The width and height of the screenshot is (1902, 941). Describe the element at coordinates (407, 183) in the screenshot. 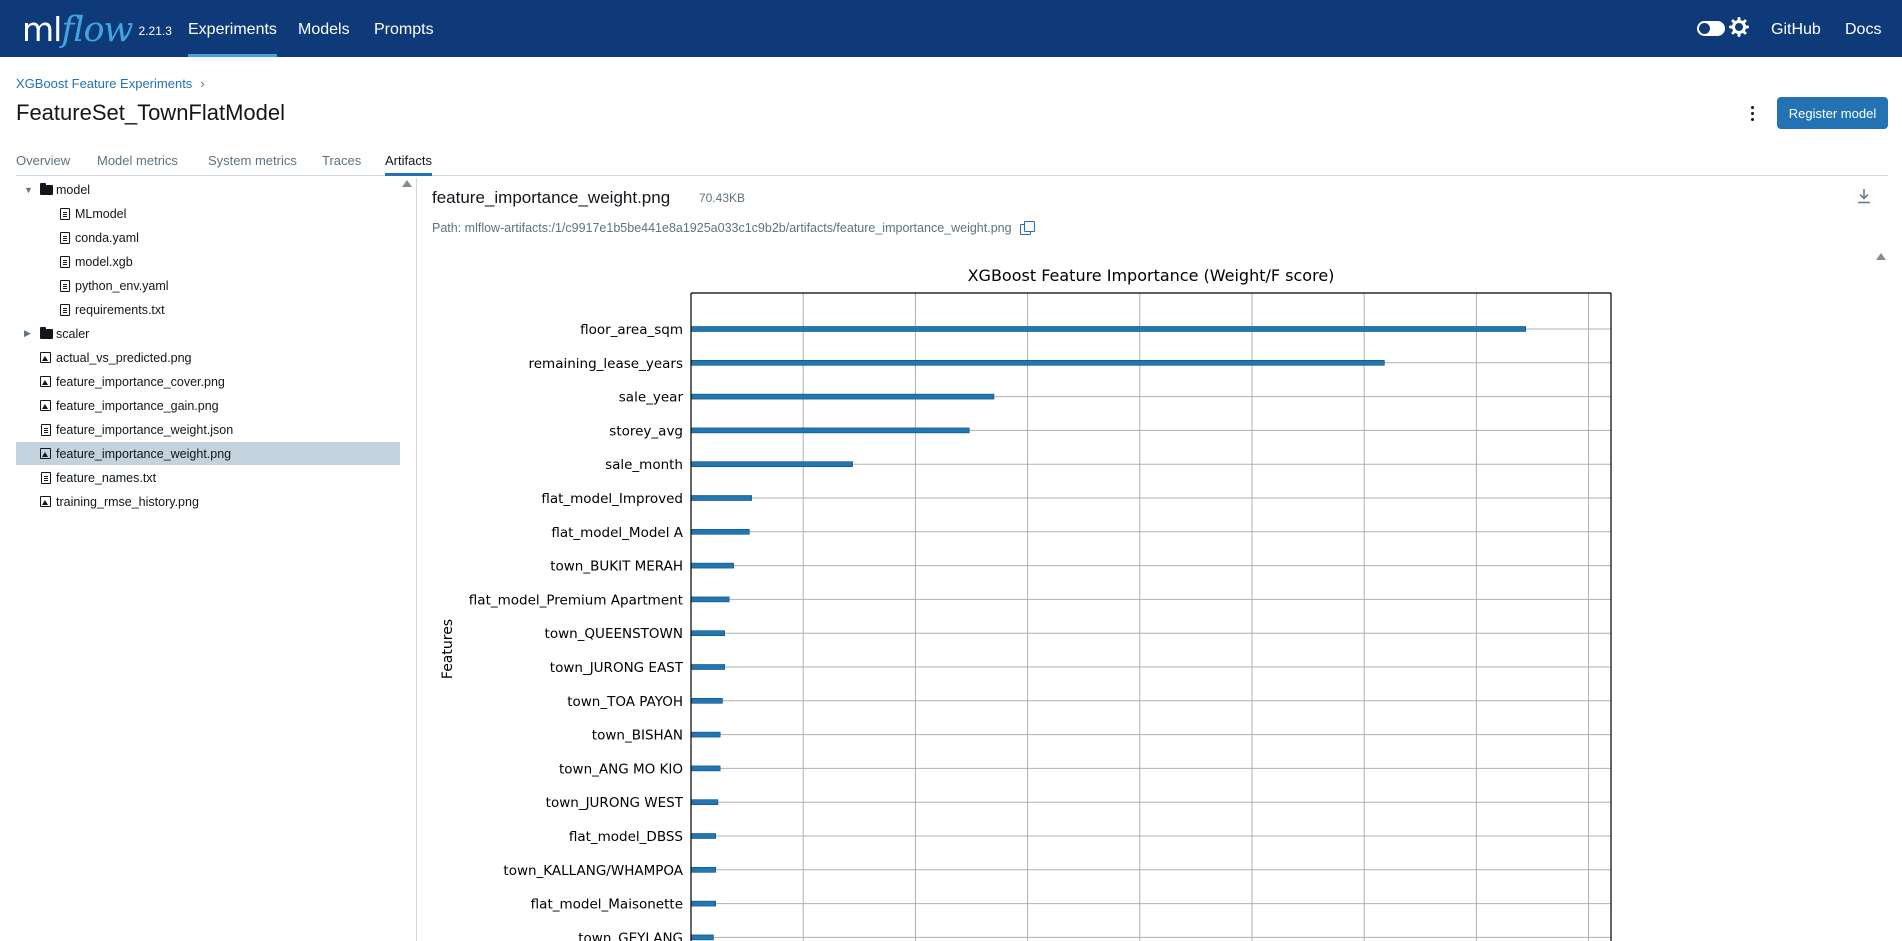

I see `tree-scroll-up-arrow` at that location.